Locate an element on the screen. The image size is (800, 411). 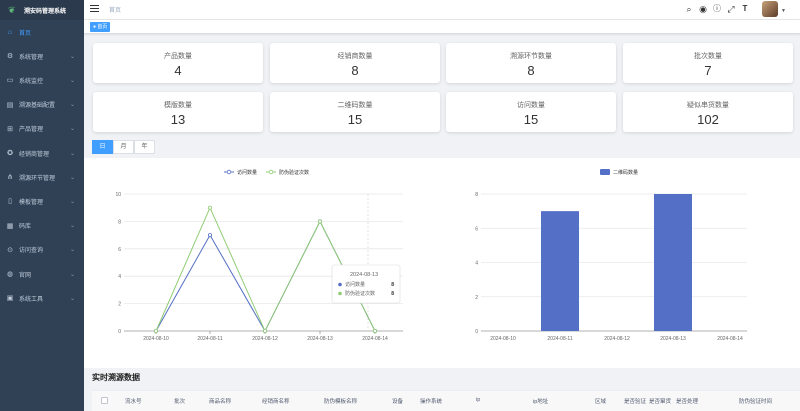
y-tick-label: 2 is located at coordinates (119, 305).